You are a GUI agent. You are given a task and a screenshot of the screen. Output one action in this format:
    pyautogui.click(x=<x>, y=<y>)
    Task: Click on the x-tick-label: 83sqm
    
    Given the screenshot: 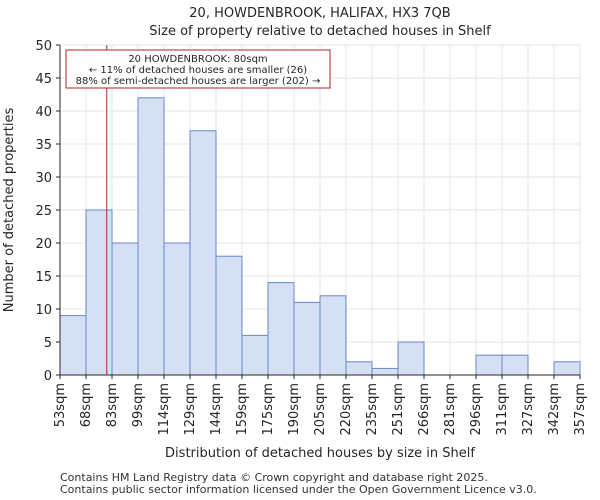 What is the action you would take?
    pyautogui.click(x=112, y=405)
    